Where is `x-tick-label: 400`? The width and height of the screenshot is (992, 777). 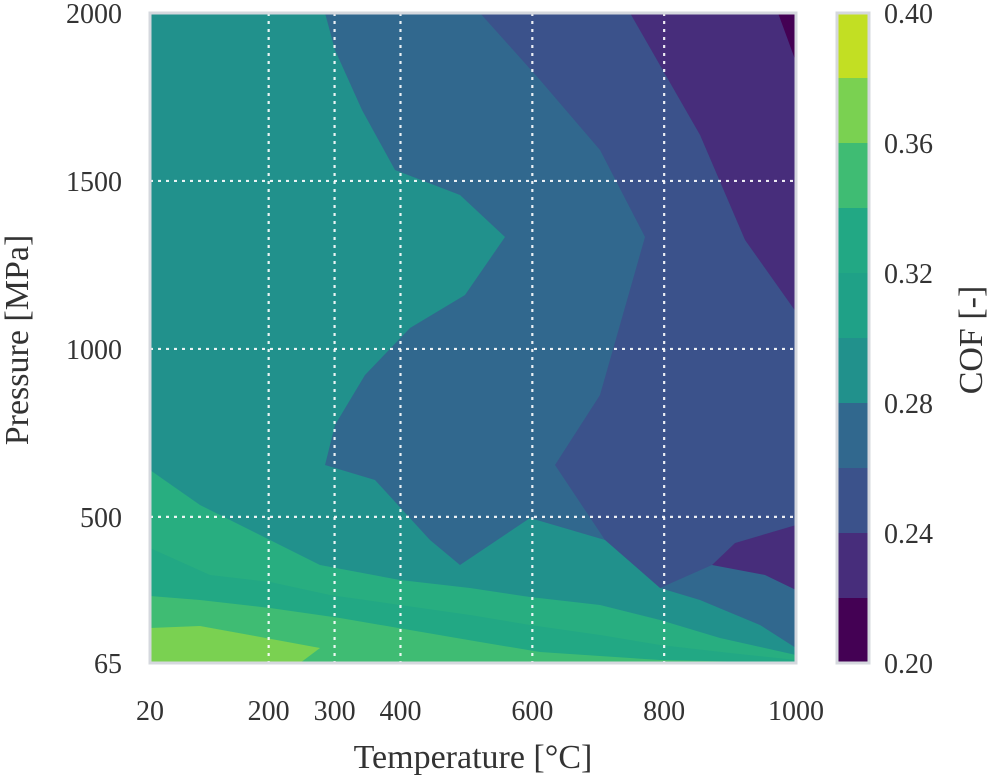
x-tick-label: 400 is located at coordinates (400, 711).